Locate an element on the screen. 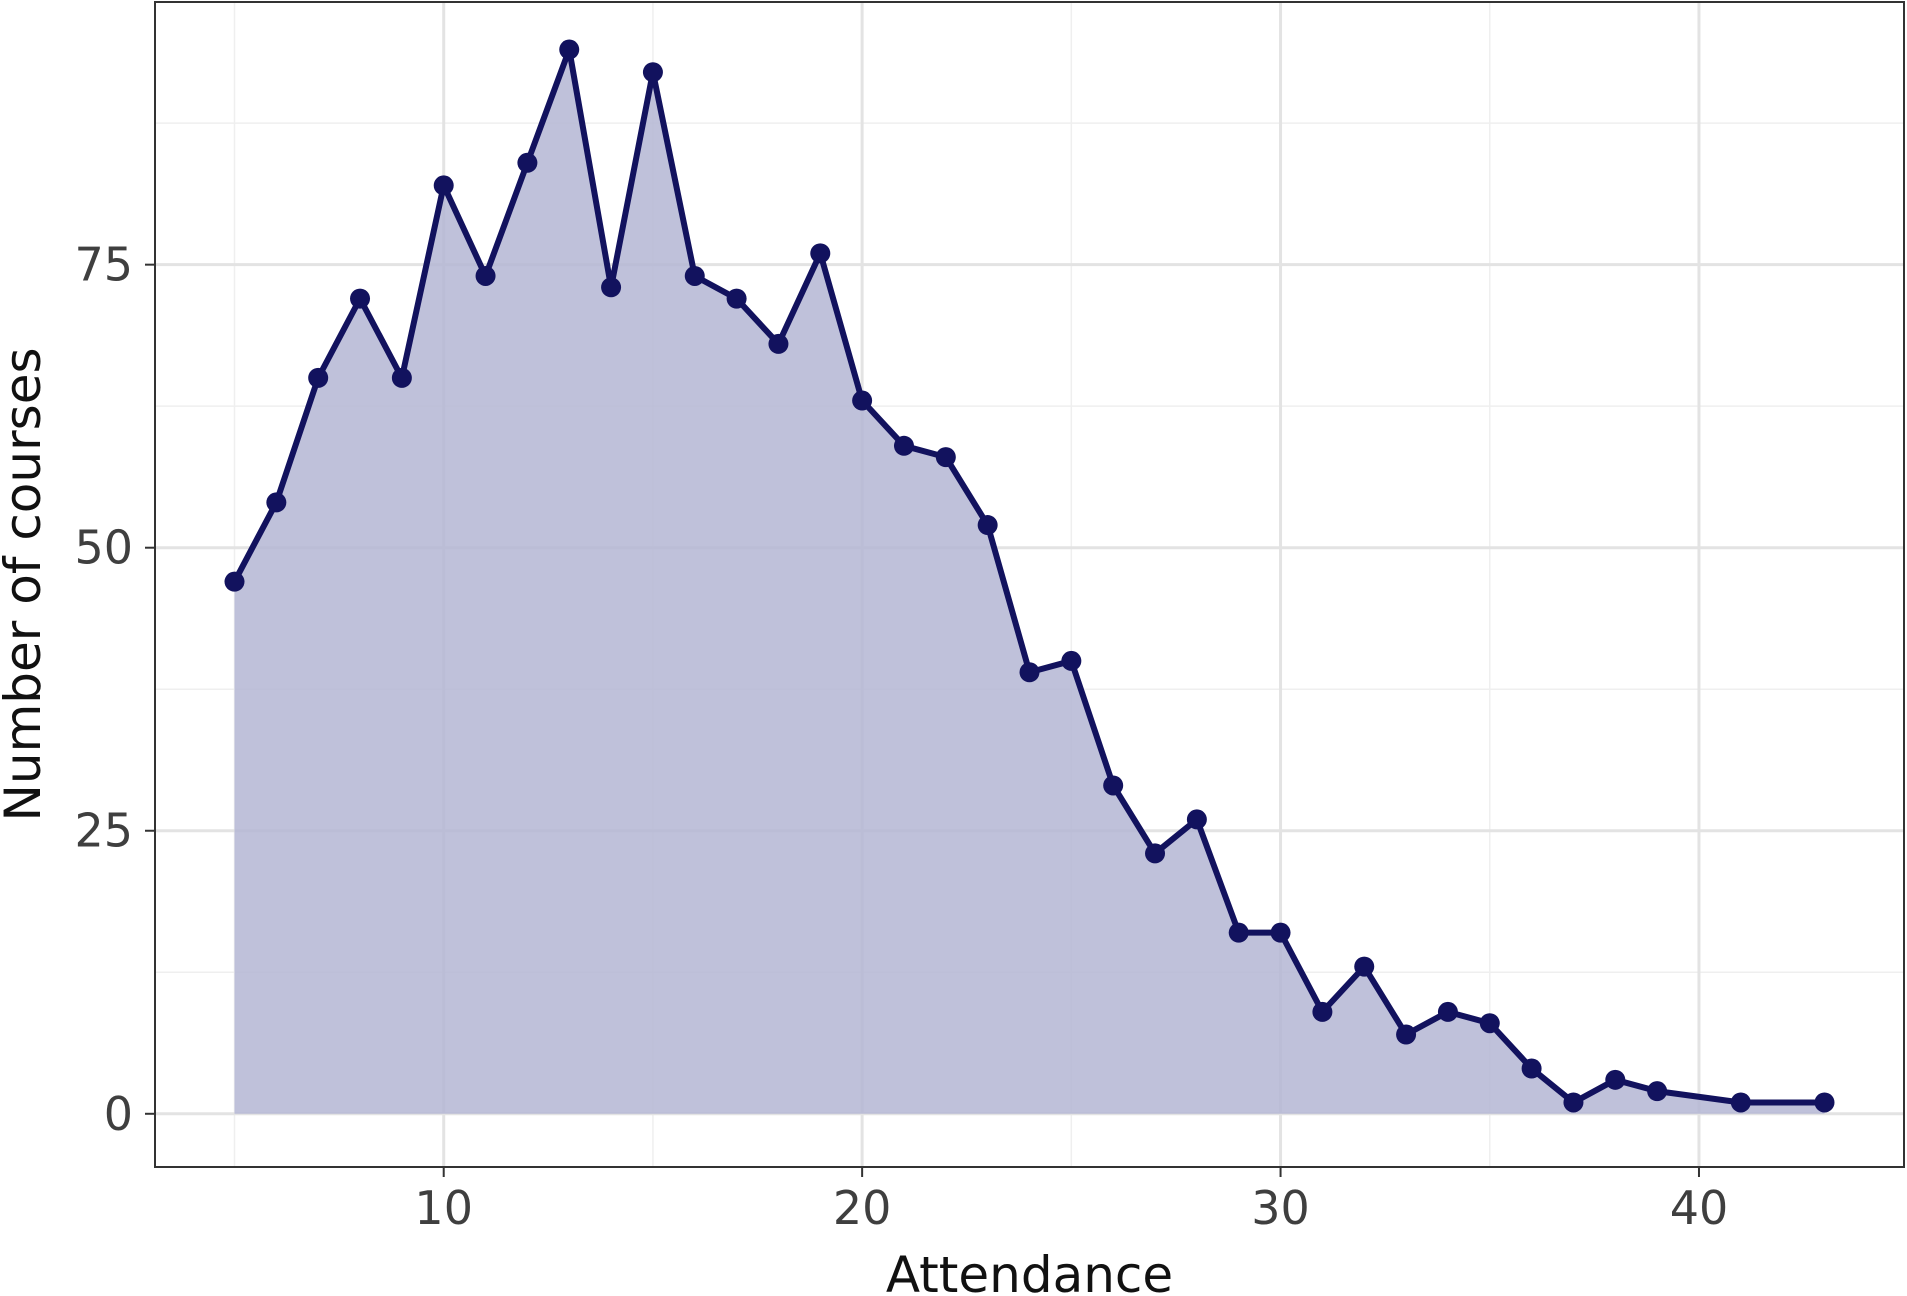 This screenshot has width=1907, height=1296. y-tick-label: 25 is located at coordinates (103, 831).